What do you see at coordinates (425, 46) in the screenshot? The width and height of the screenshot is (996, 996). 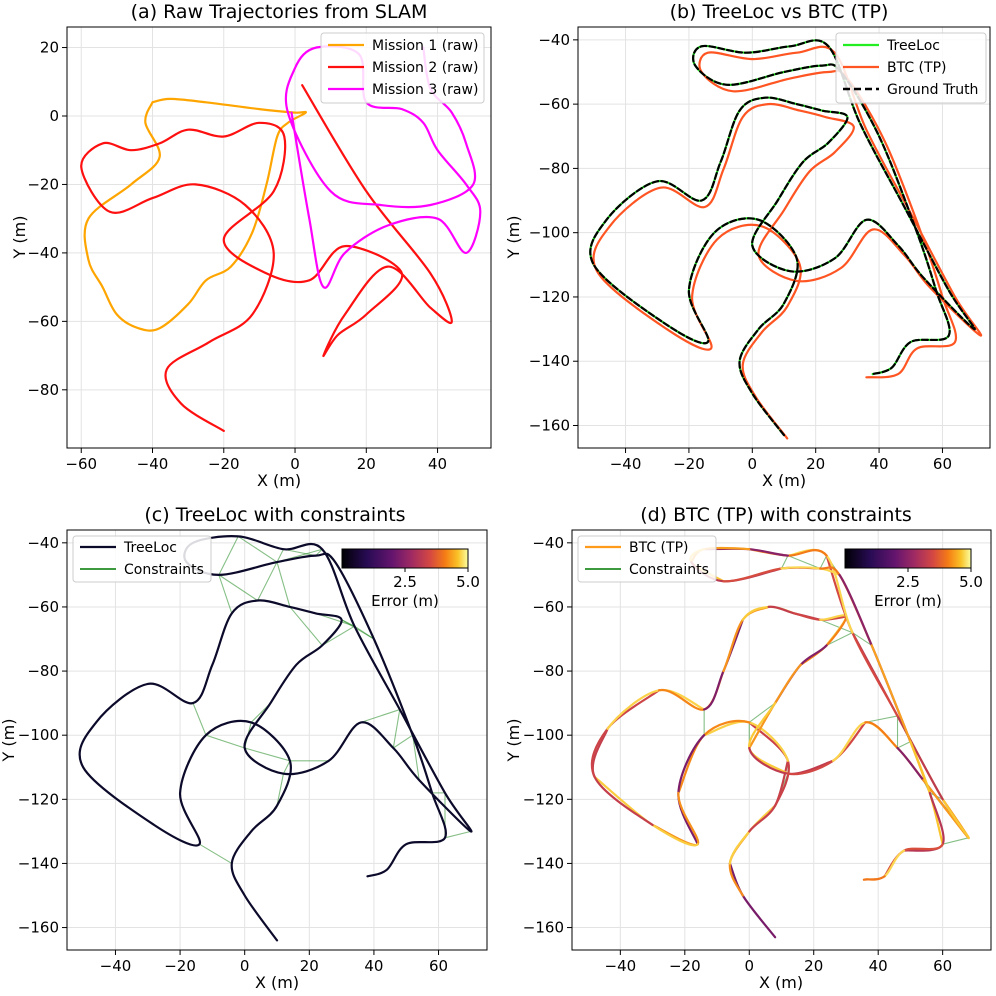 I see `panel-a-legend-label-0: Mission 1 (raw)` at bounding box center [425, 46].